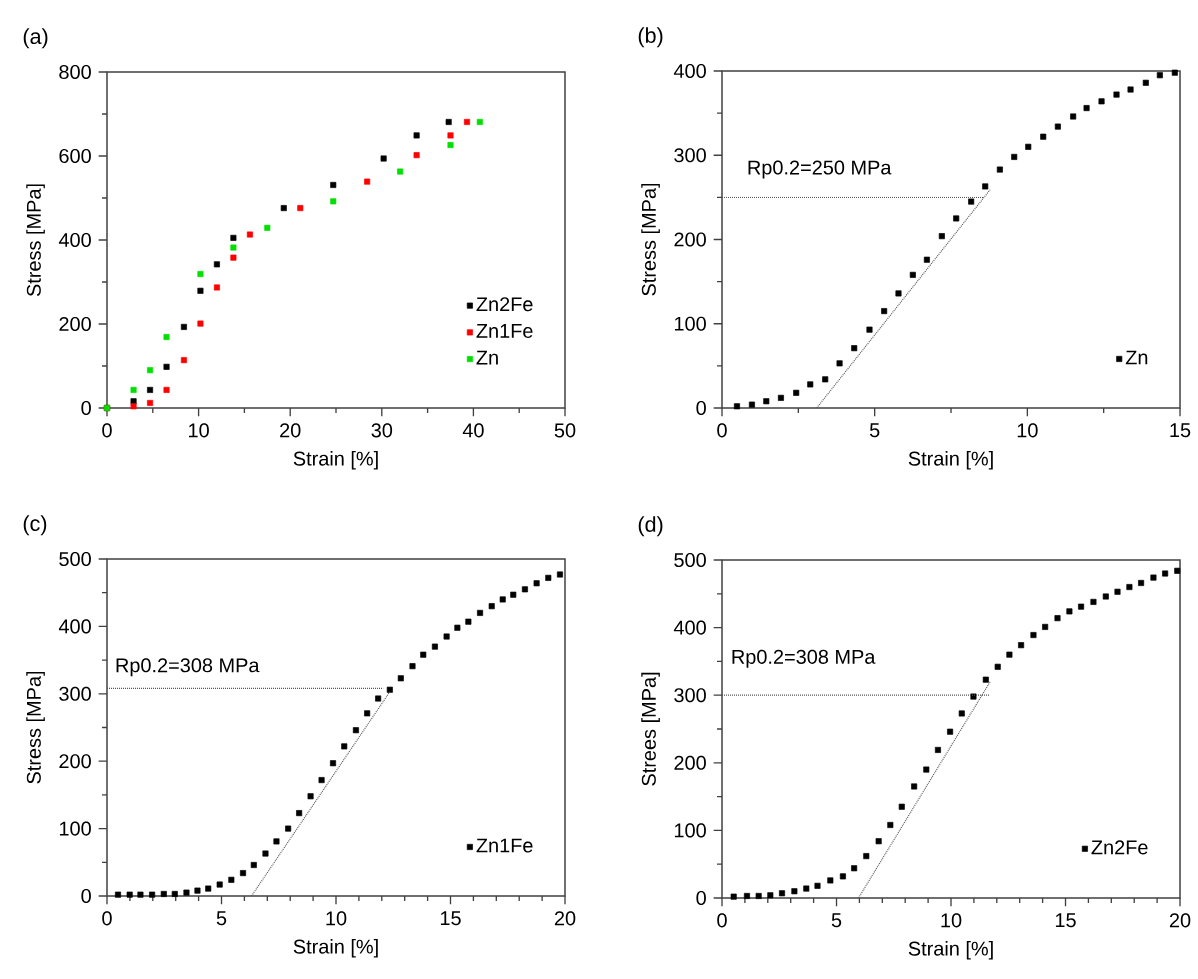  Describe the element at coordinates (473, 430) in the screenshot. I see `x-tick-label: 40` at that location.